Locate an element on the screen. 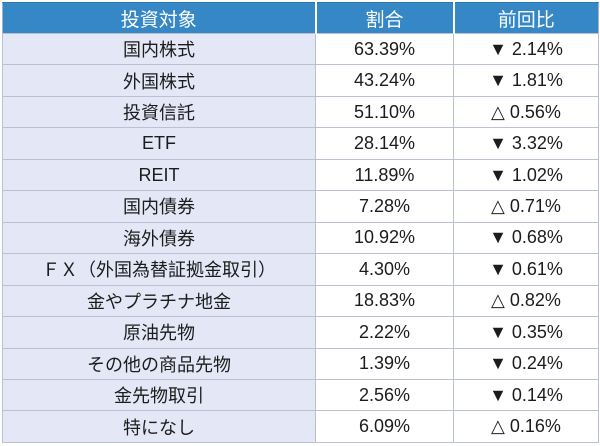  table-row: 外国株式 43.24% ▼ 1.81% is located at coordinates (300, 80).